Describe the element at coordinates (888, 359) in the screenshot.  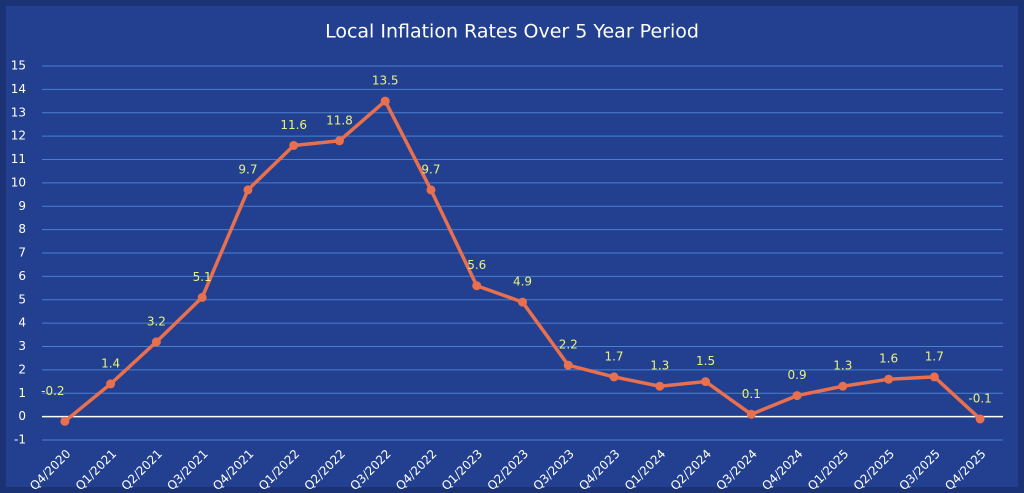
I see `data-label: 1.6` at that location.